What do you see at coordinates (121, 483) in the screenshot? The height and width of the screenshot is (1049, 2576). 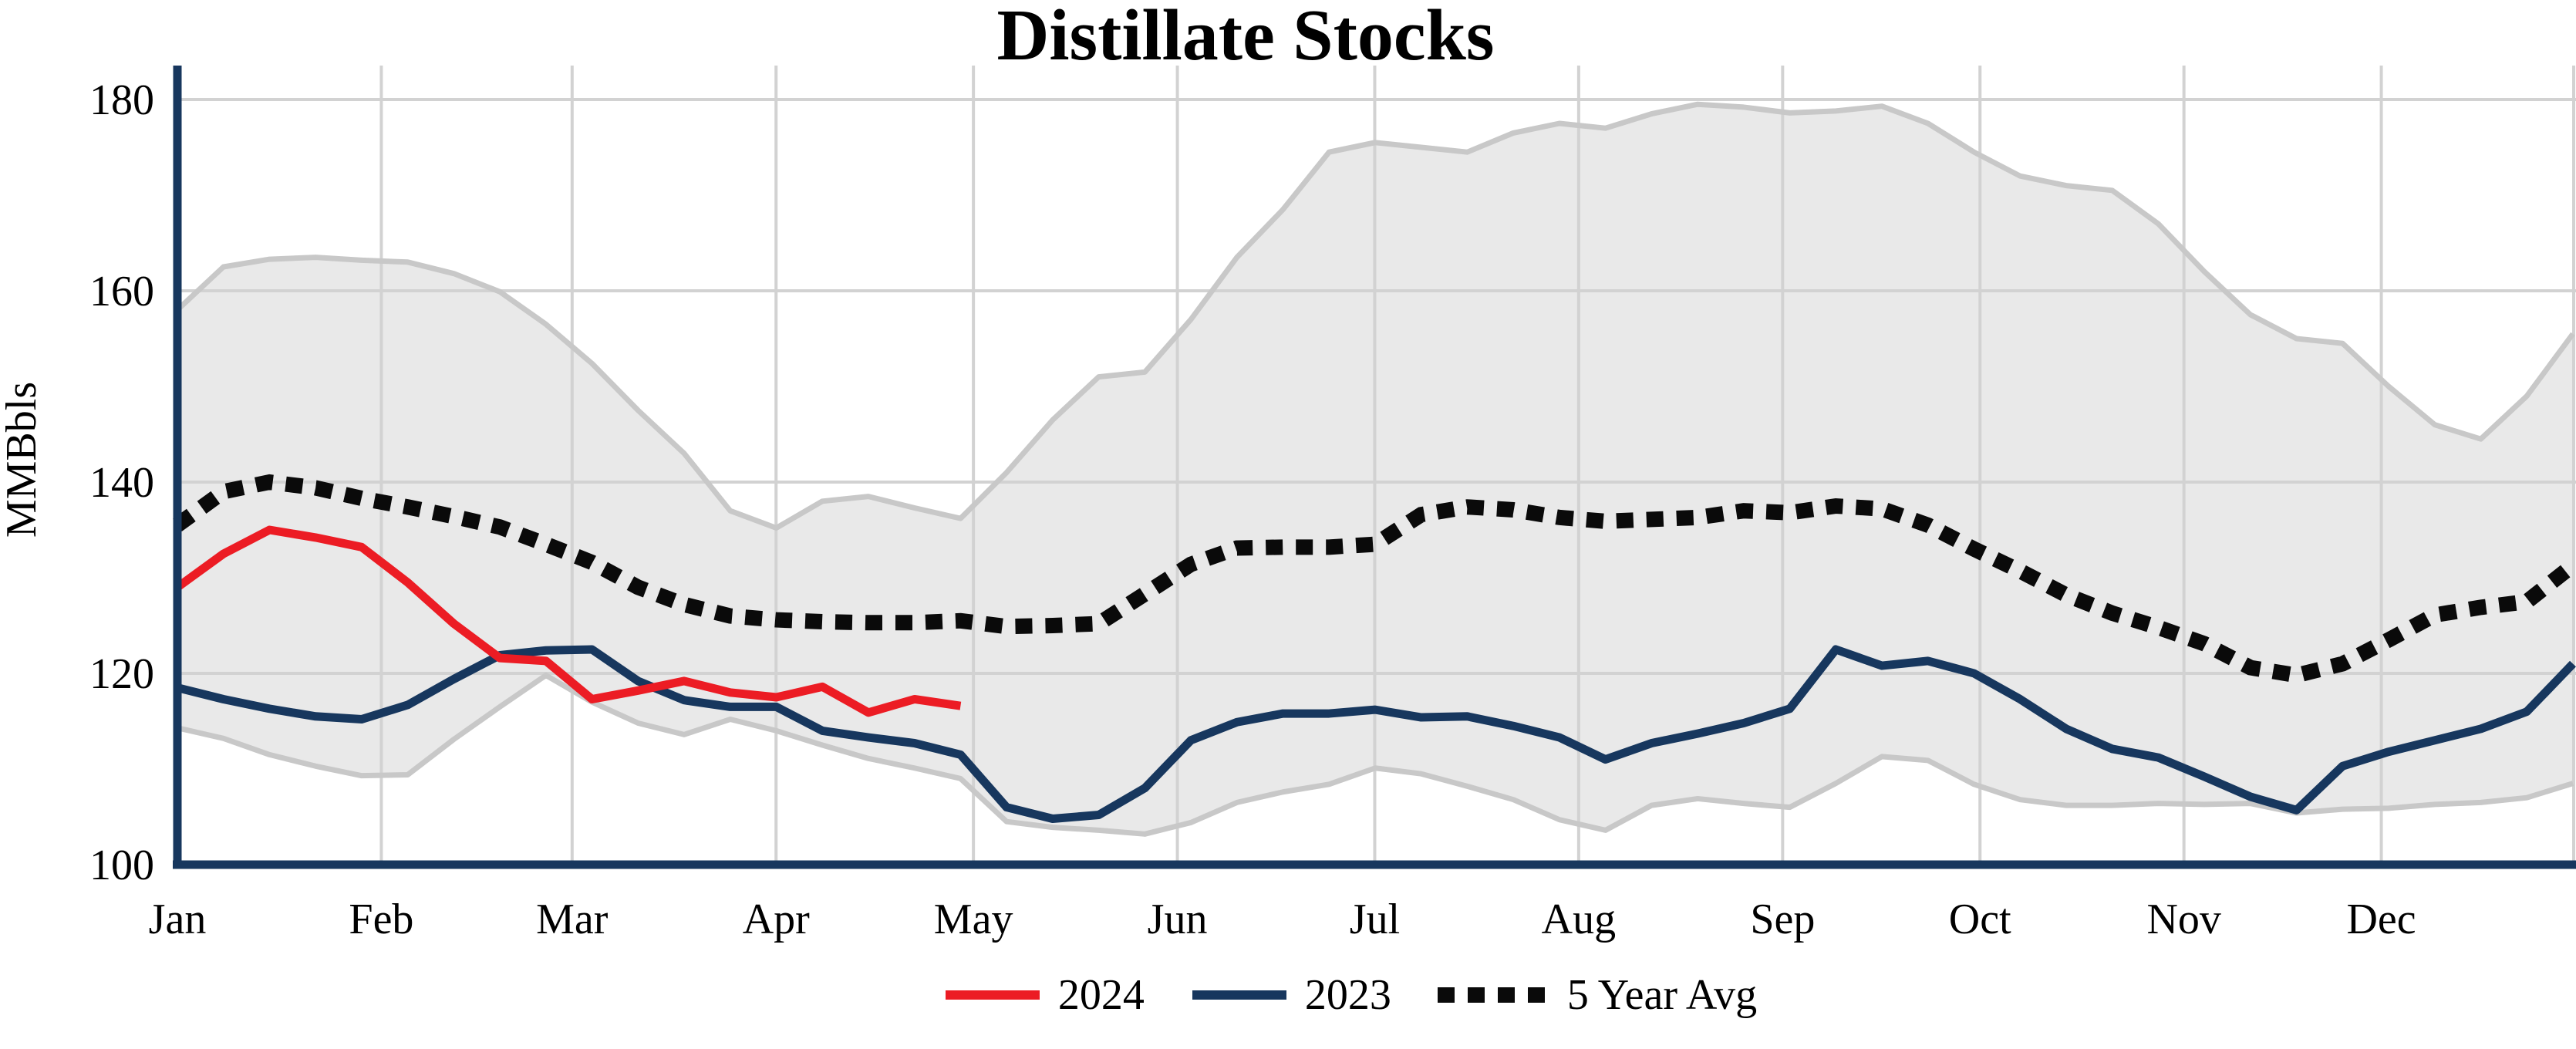 I see `y-tick-label-140: 140` at bounding box center [121, 483].